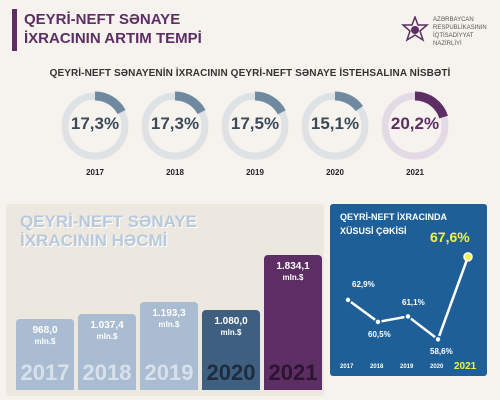 The height and width of the screenshot is (400, 500). I want to click on gauge-2018: 17,3% 2018, so click(175, 134).